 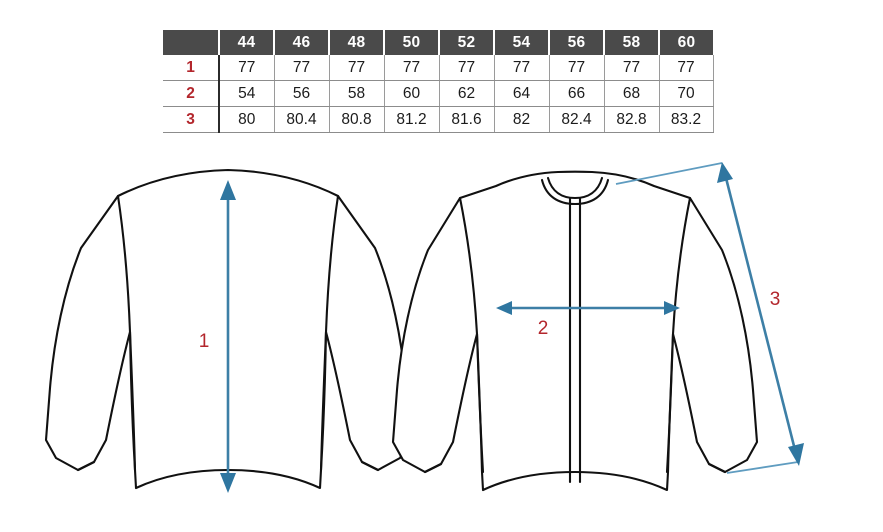 I want to click on cell-r2-c58: 68, so click(x=631, y=93).